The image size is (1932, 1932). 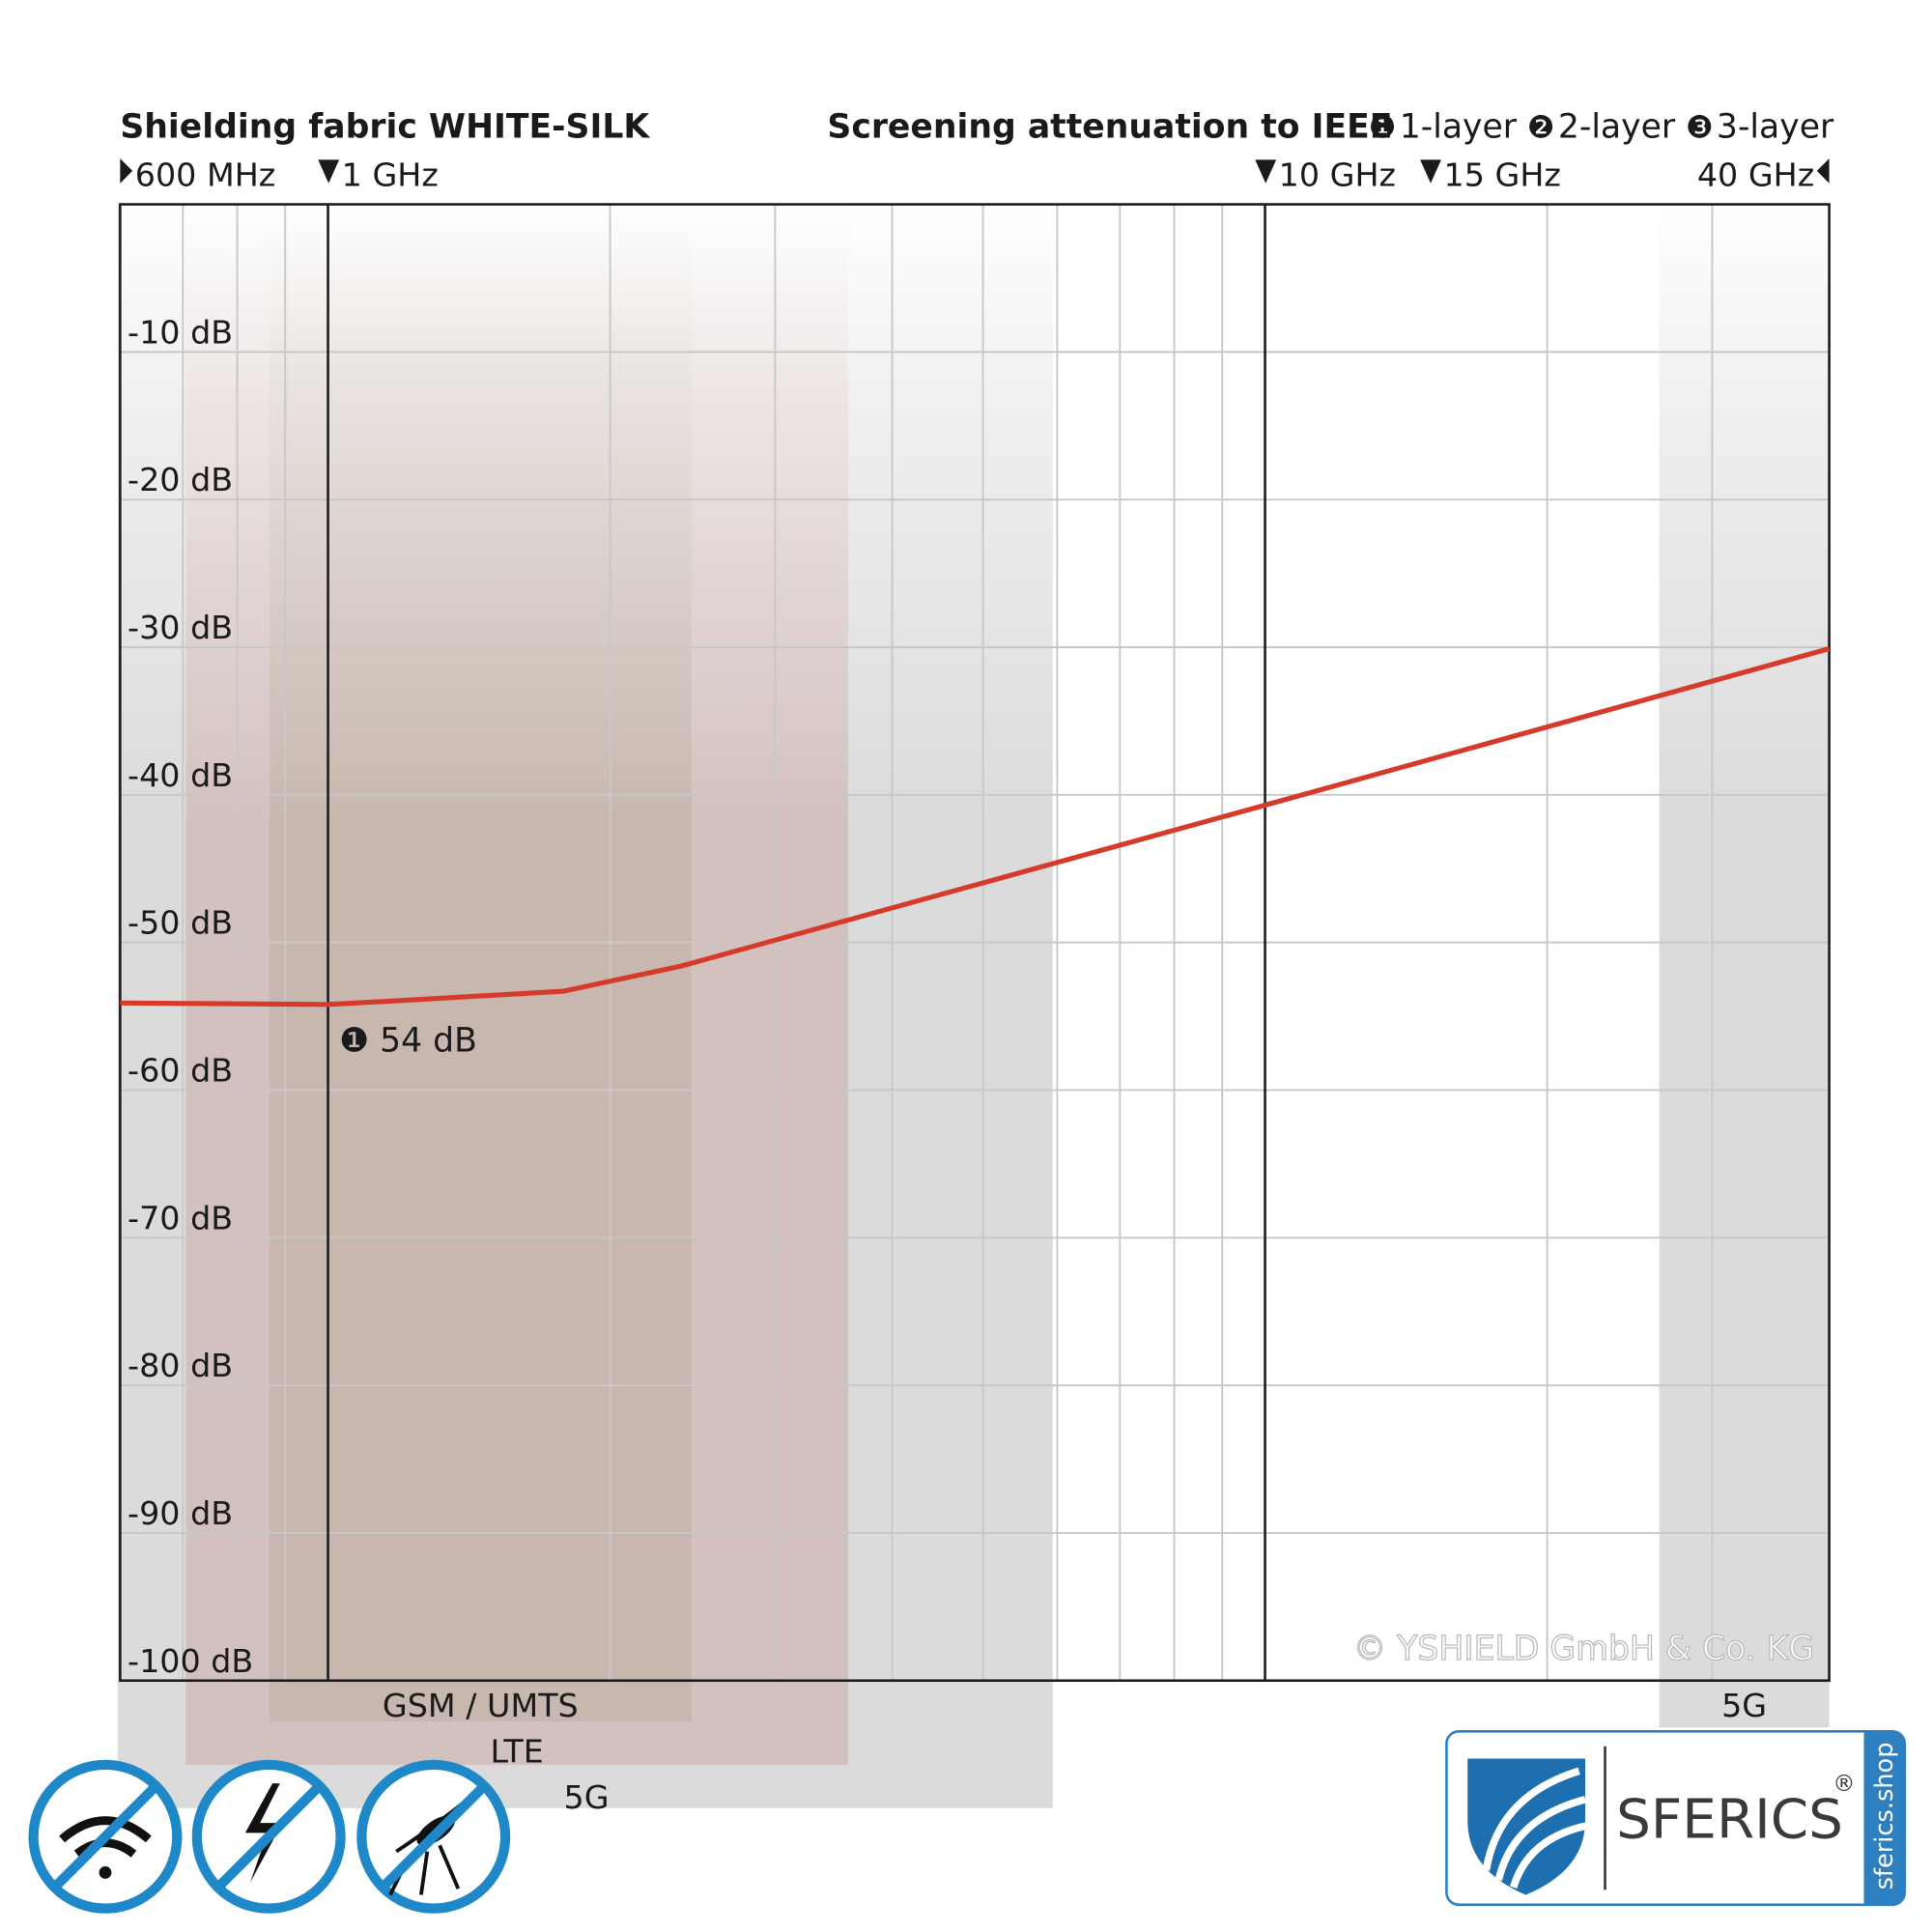 What do you see at coordinates (1501, 174) in the screenshot?
I see `x-tick-label: 15 GHz` at bounding box center [1501, 174].